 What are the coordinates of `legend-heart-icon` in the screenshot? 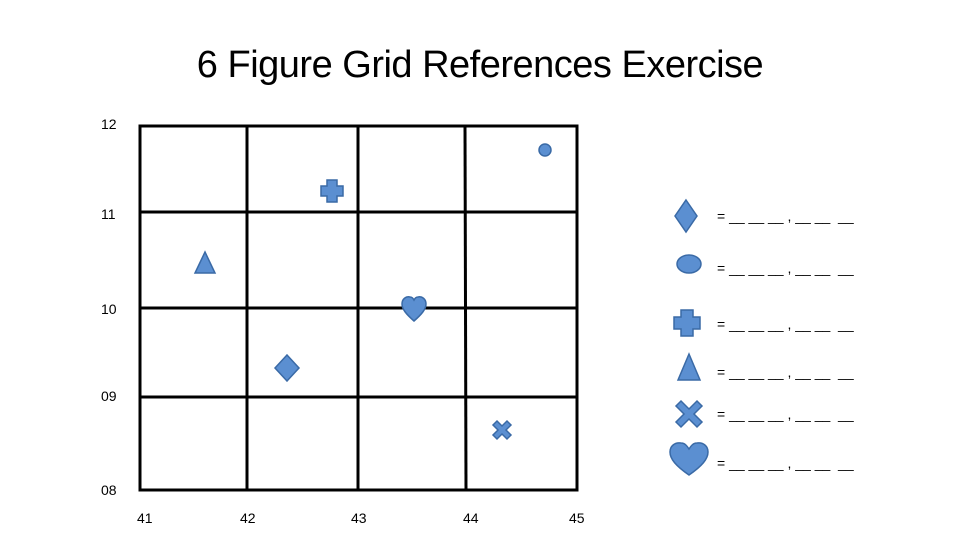 It's located at (689, 459).